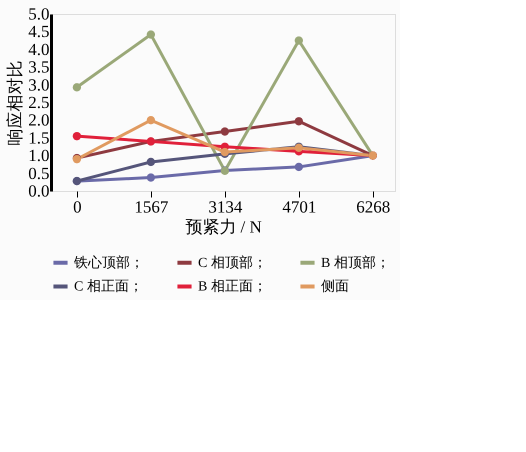 The height and width of the screenshot is (452, 526). I want to click on y-tick-label: 4.0, so click(39, 49).